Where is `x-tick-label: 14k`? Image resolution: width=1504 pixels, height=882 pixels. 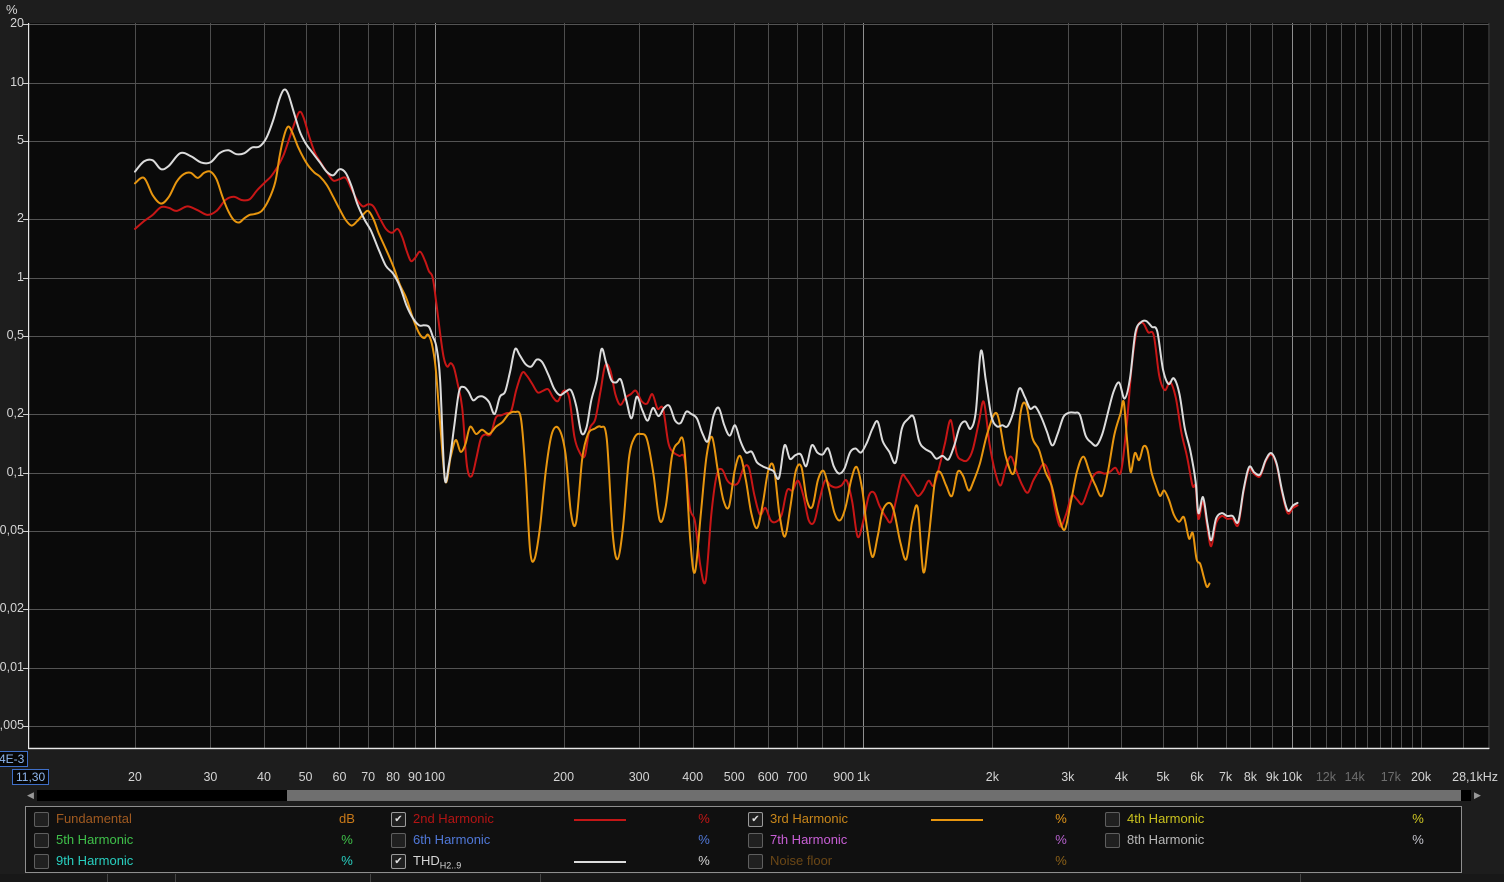
x-tick-label: 14k is located at coordinates (1354, 777).